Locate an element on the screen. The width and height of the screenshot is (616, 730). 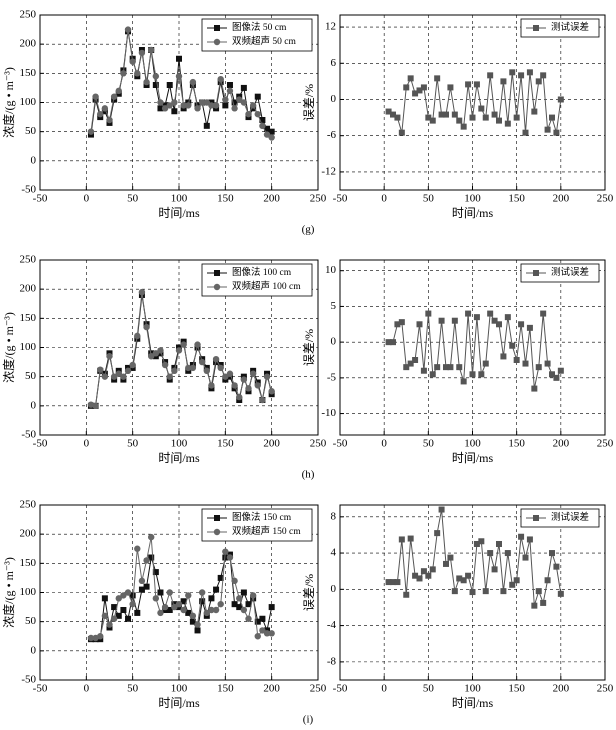
y-axis-label: 浓度/(g • m⁻³) is located at coordinates (8, 102).